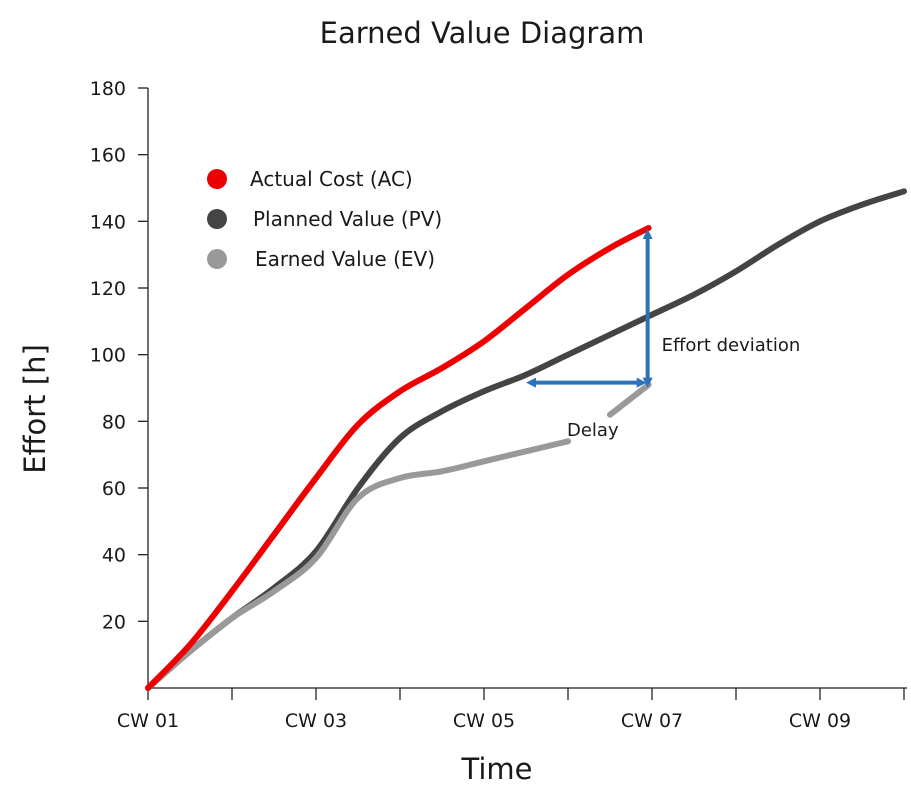 Image resolution: width=911 pixels, height=800 pixels. I want to click on annotations: Effort deviation Delay, so click(663, 335).